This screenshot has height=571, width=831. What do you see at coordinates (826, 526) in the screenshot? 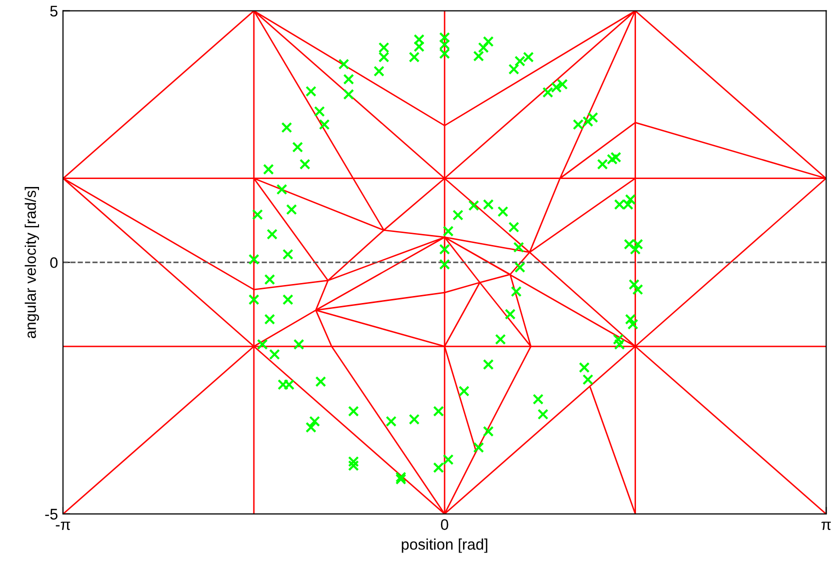
I see `x-tick-label: π` at bounding box center [826, 526].